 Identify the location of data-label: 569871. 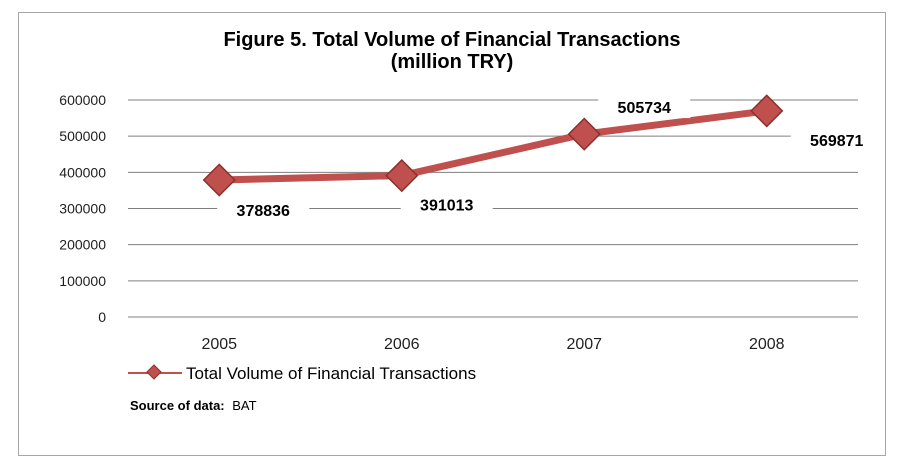
(836, 141).